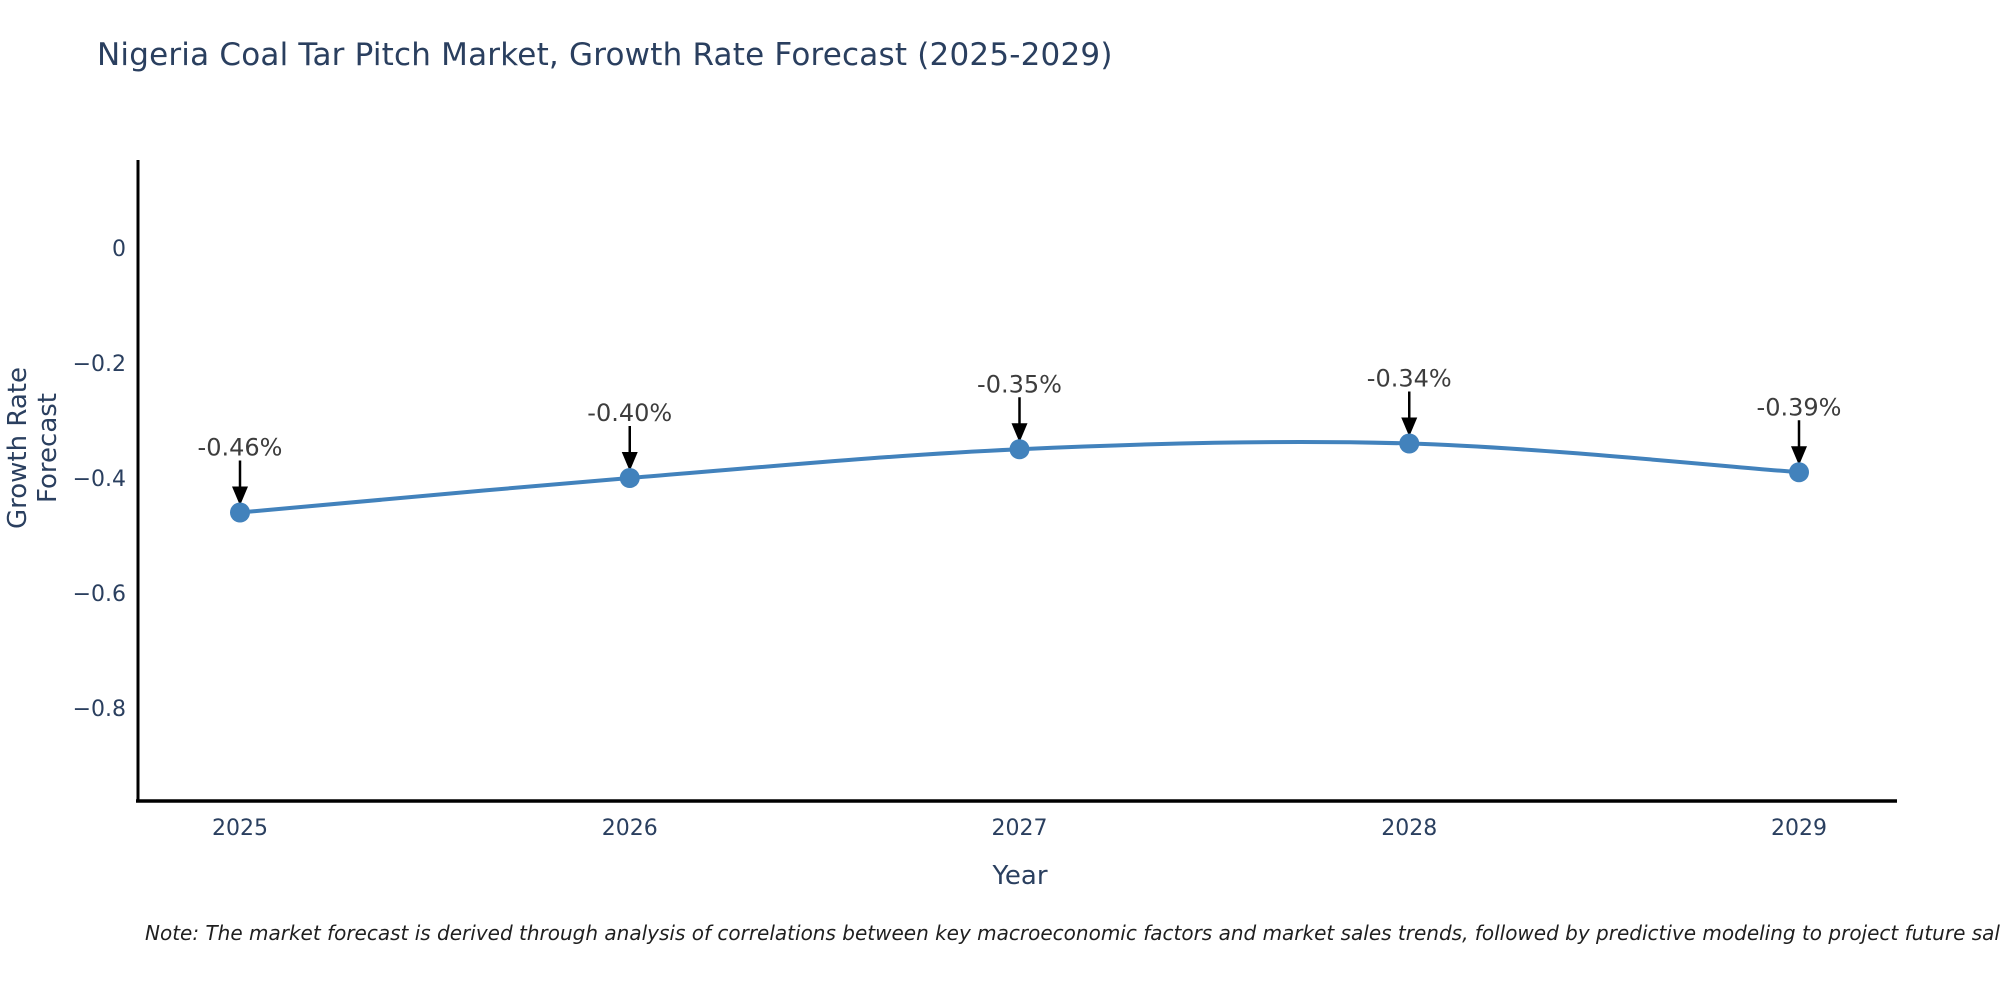  I want to click on y-tick-label: −0.8, so click(99, 709).